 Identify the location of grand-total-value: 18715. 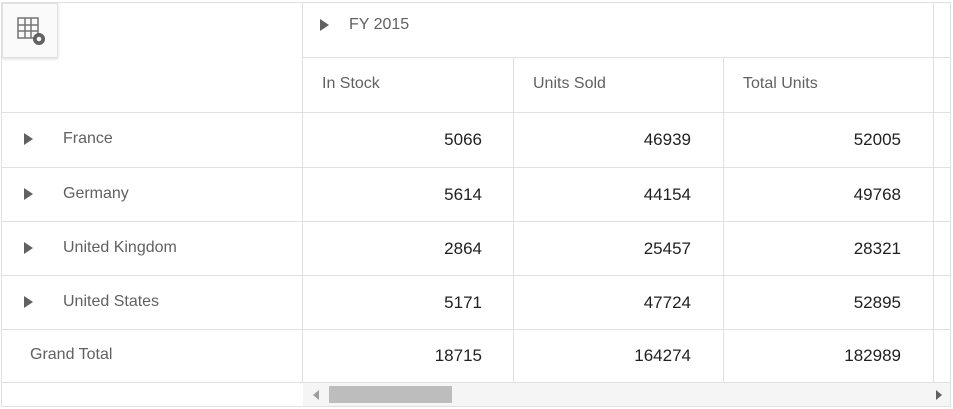
(458, 355).